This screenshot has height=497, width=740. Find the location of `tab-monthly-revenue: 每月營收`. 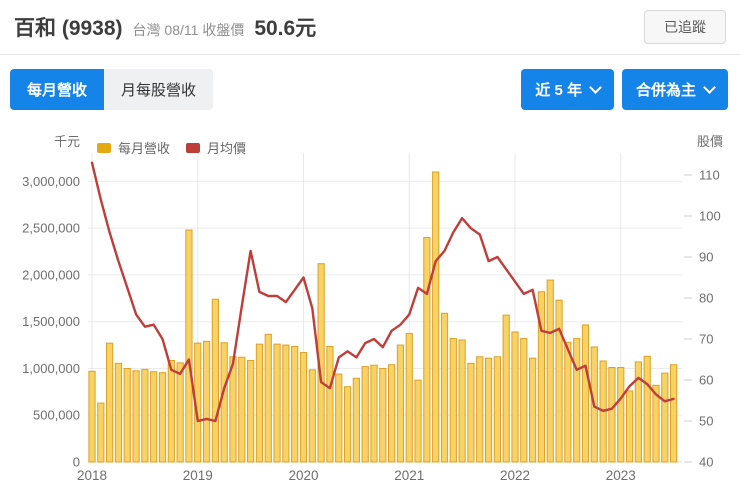

tab-monthly-revenue: 每月營收 is located at coordinates (57, 89).